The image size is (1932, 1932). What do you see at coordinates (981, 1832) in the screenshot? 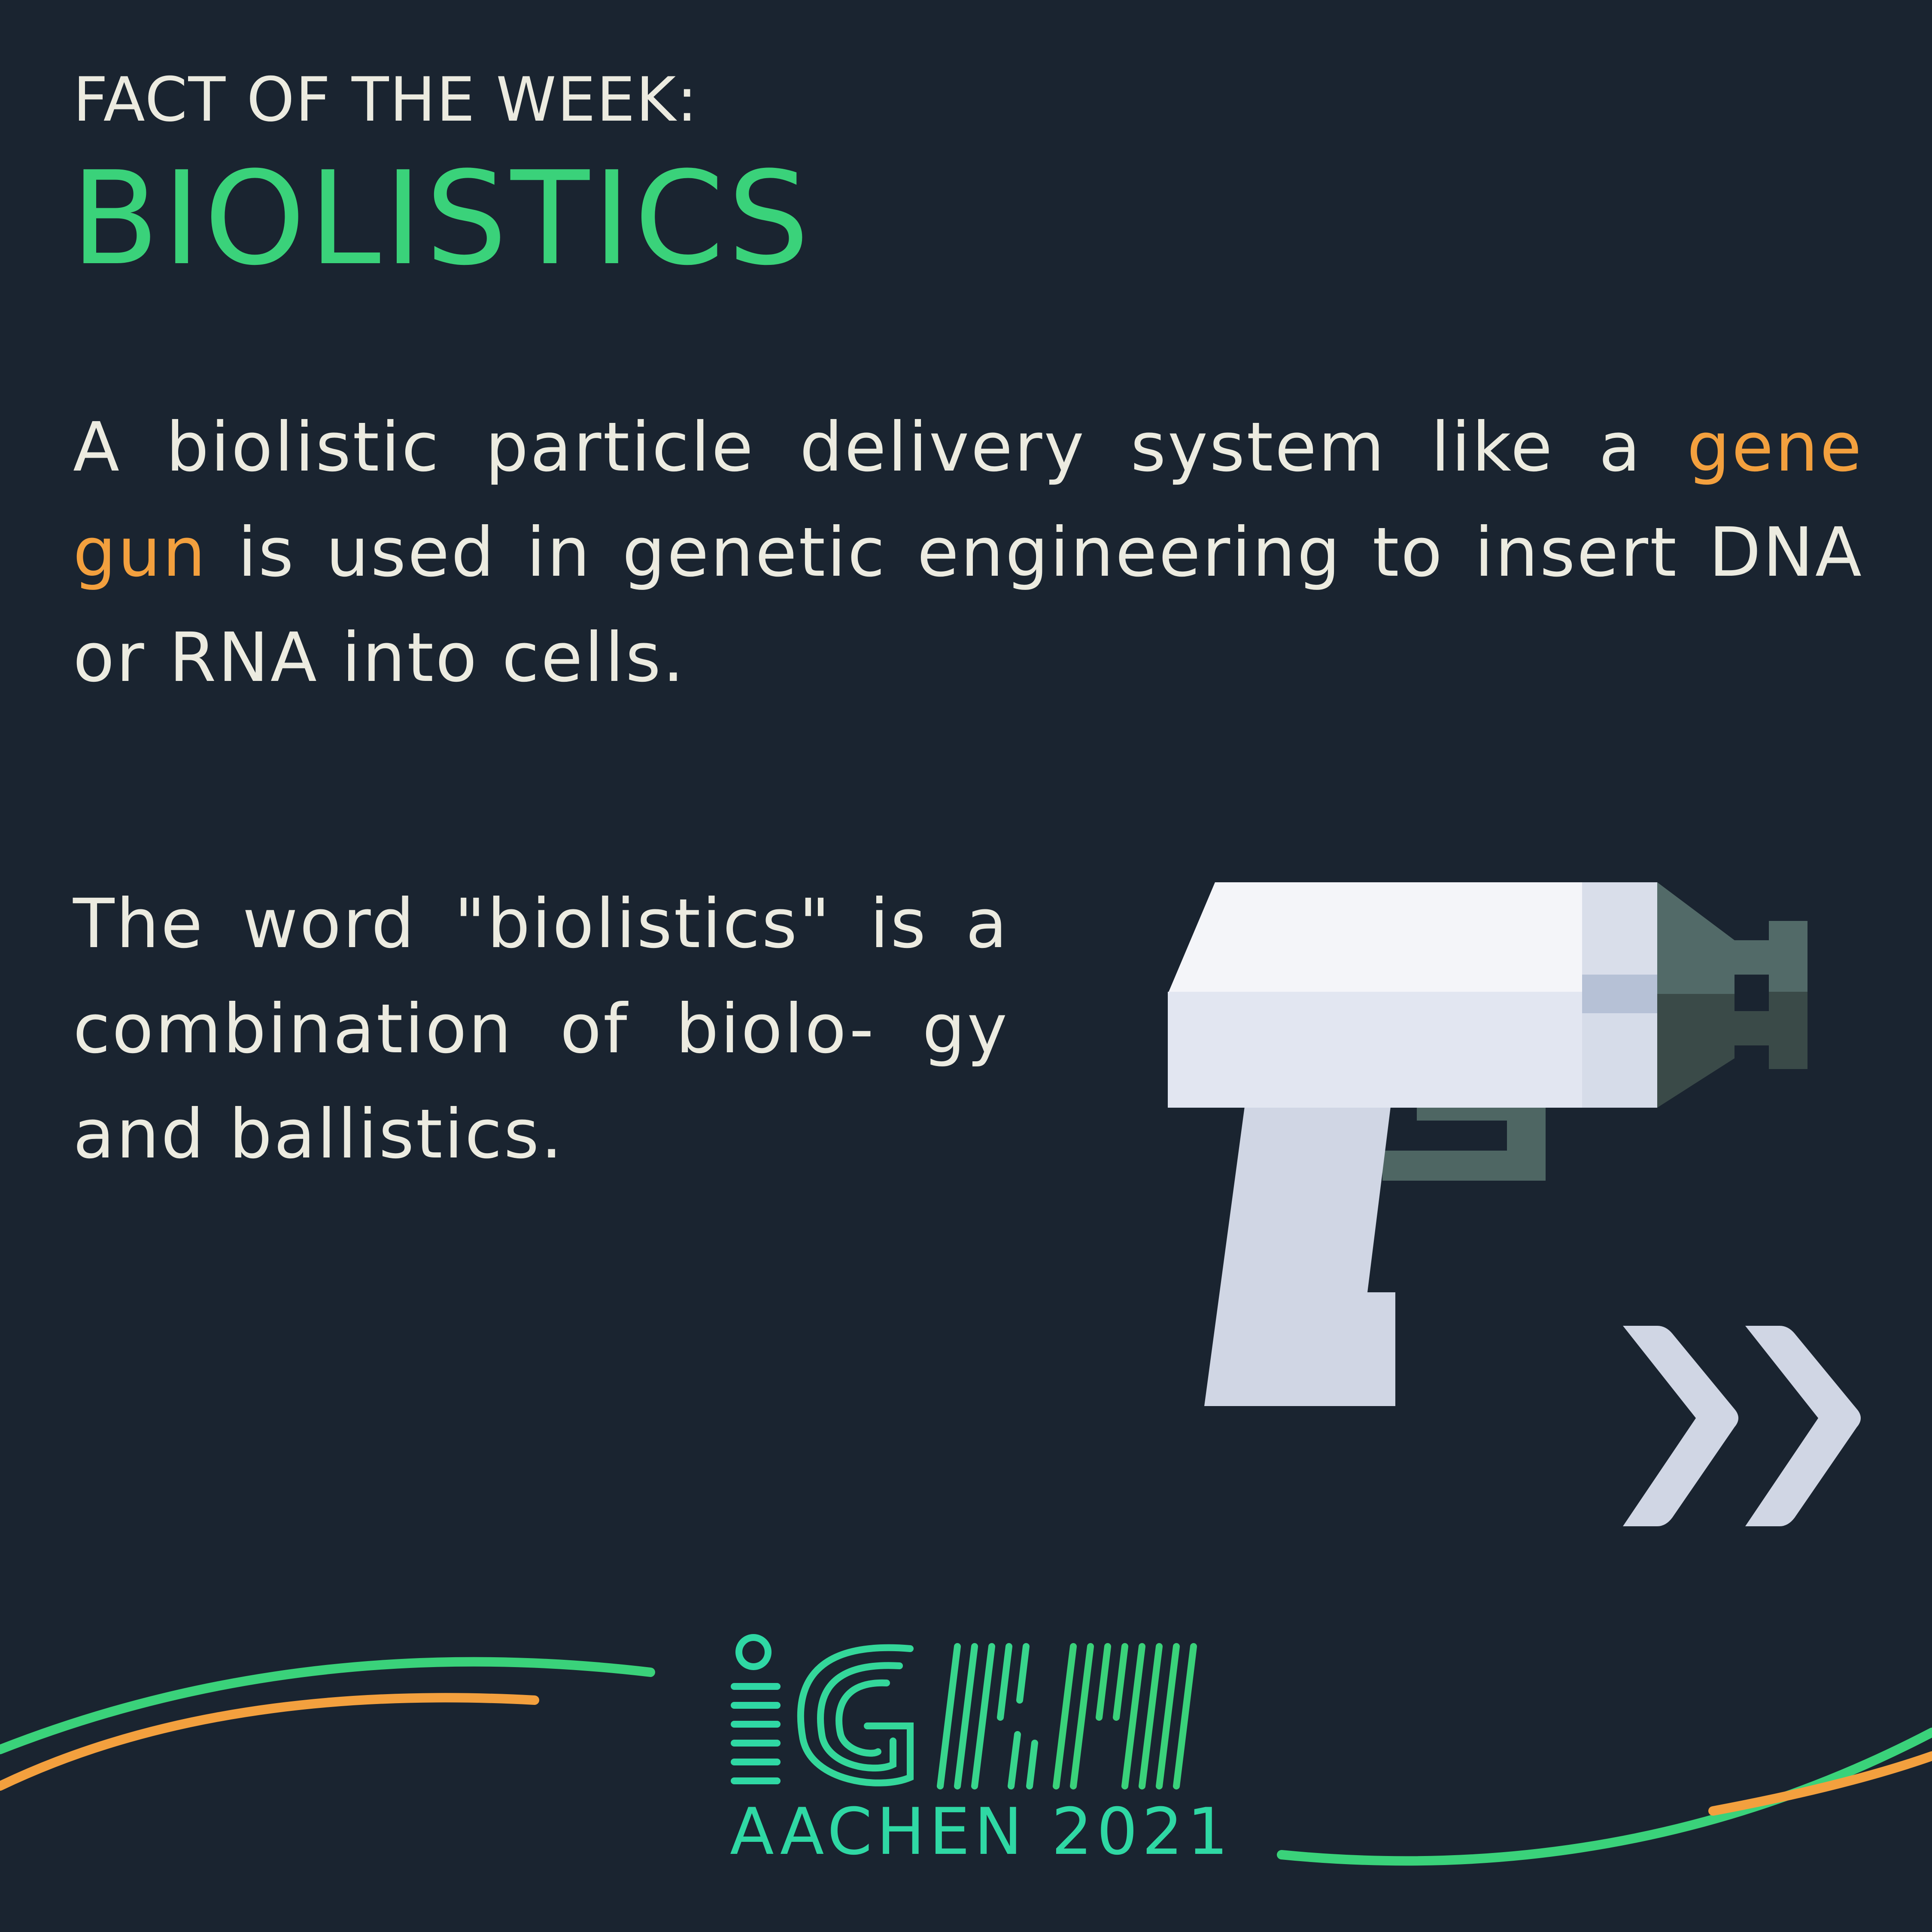
I see `logo-subtitle: AACHEN 2021` at bounding box center [981, 1832].